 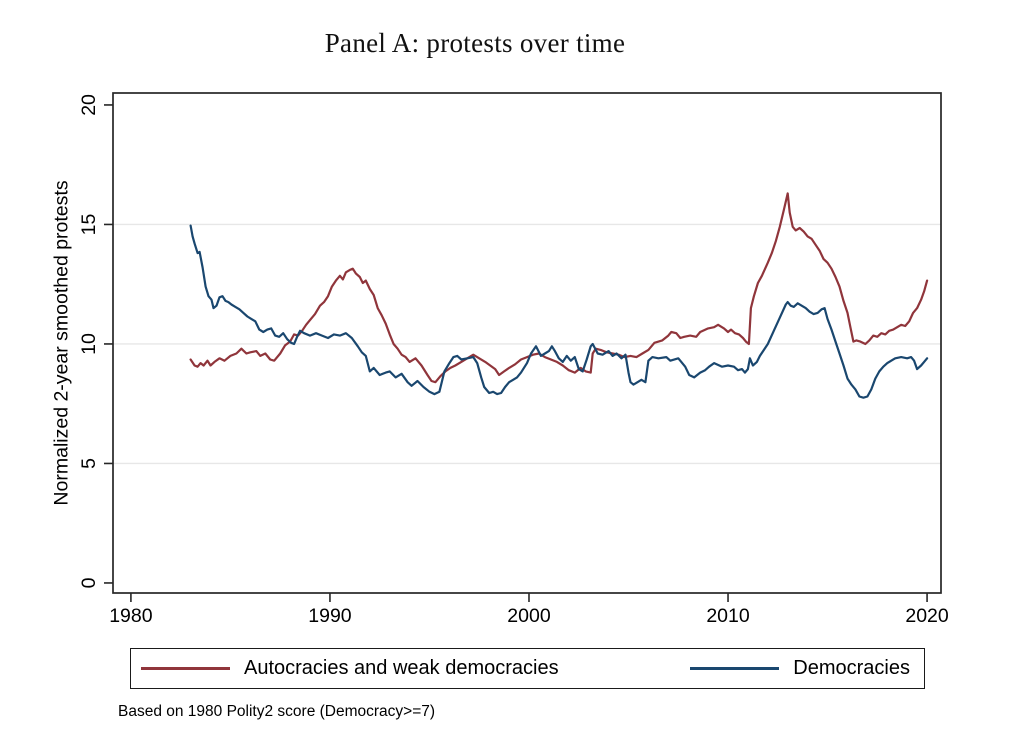 I want to click on legend-entry-democracies: Democracies, so click(x=800, y=668).